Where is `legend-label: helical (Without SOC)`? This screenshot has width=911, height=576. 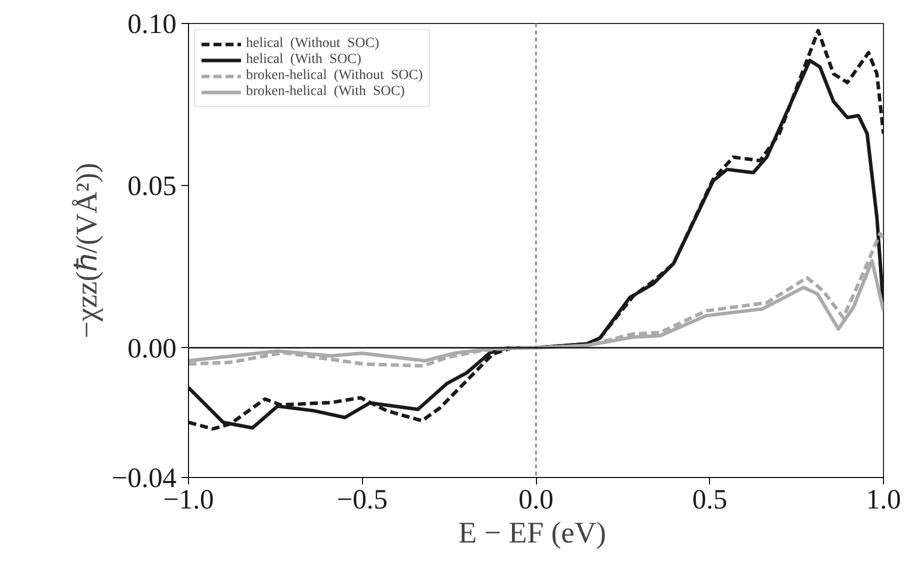
legend-label: helical (Without SOC) is located at coordinates (313, 44).